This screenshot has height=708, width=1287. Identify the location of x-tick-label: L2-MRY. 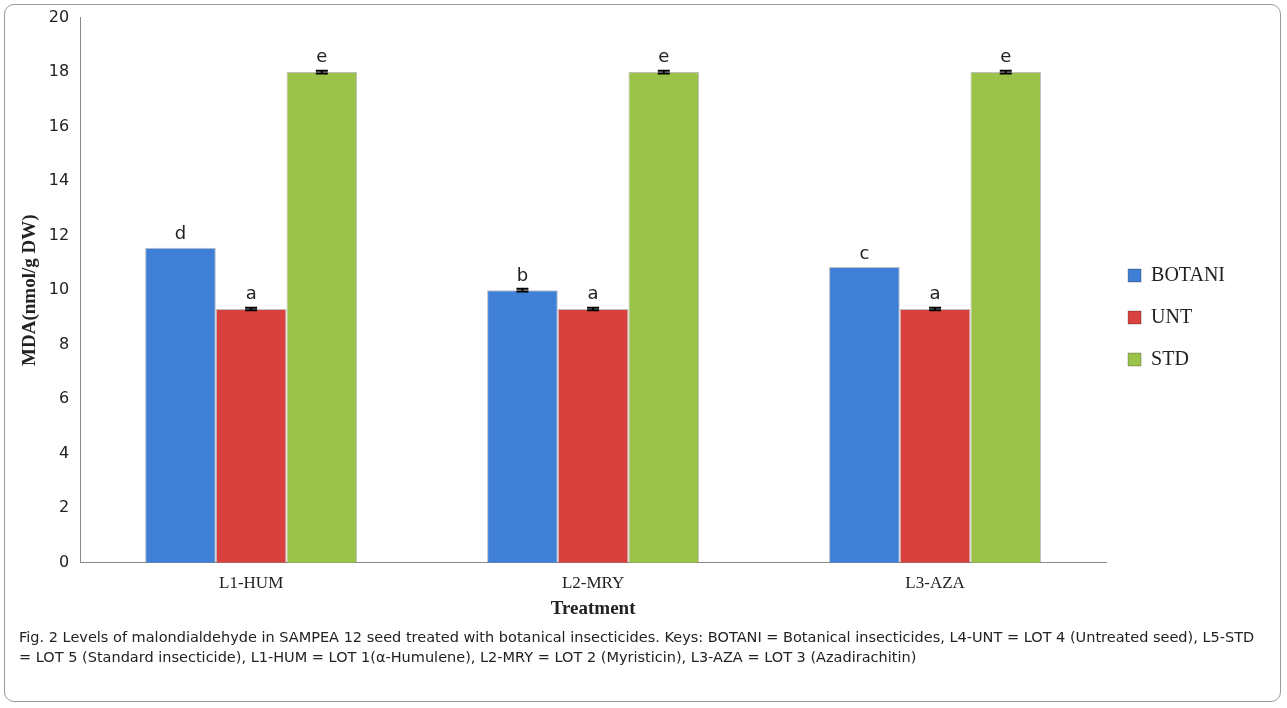
(593, 583).